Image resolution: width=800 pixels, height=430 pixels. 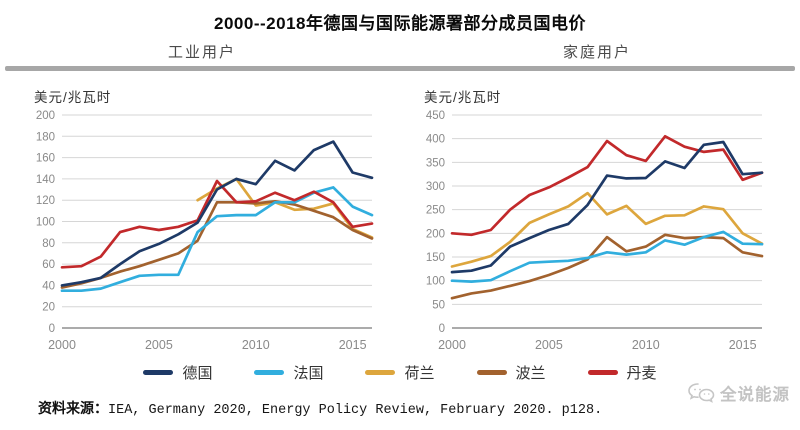 What do you see at coordinates (438, 305) in the screenshot?
I see `y-tick-label: 50` at bounding box center [438, 305].